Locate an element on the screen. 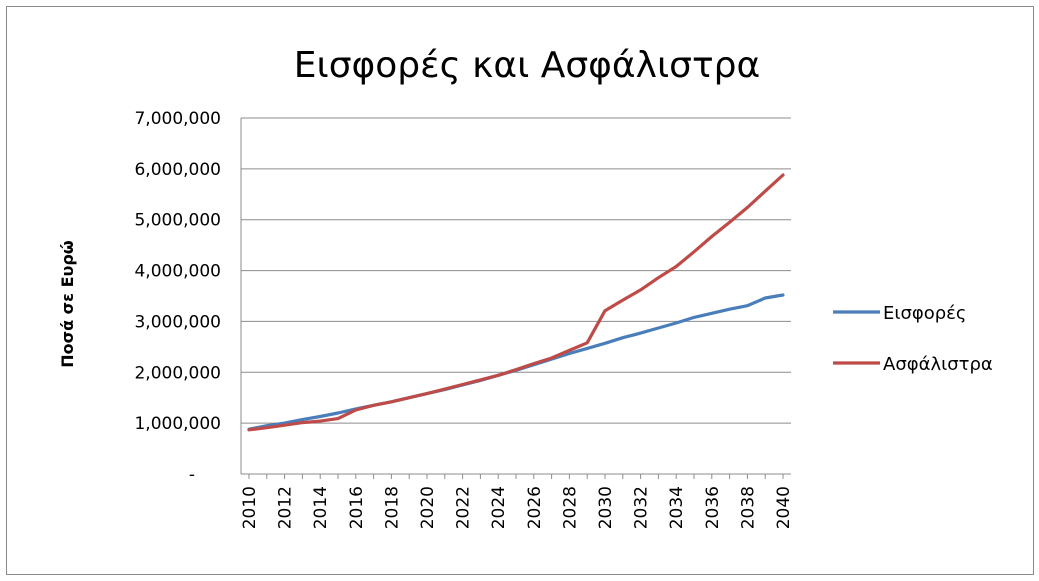 This screenshot has height=581, width=1039. x-tick-label: 2038 is located at coordinates (748, 507).